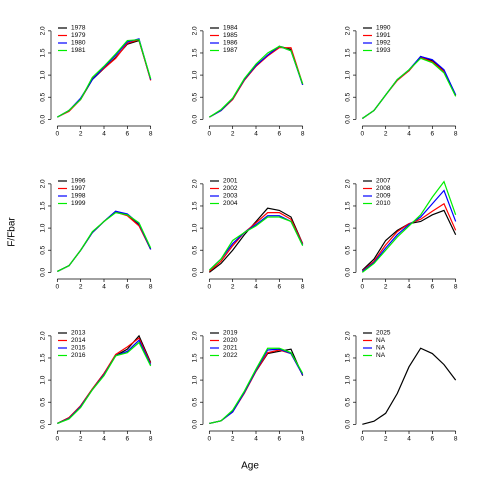  What do you see at coordinates (383, 43) in the screenshot?
I see `legend-label: 1992` at bounding box center [383, 43].